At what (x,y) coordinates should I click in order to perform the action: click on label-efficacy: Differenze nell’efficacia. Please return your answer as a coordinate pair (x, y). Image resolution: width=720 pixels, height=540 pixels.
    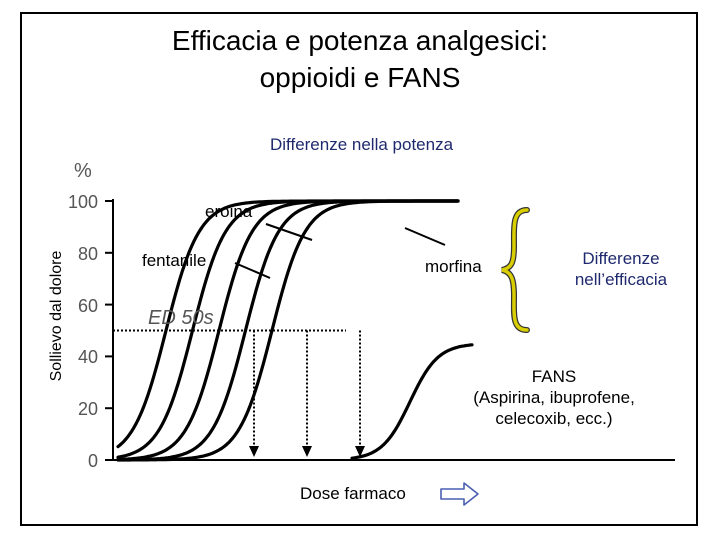
    Looking at the image, I should click on (621, 269).